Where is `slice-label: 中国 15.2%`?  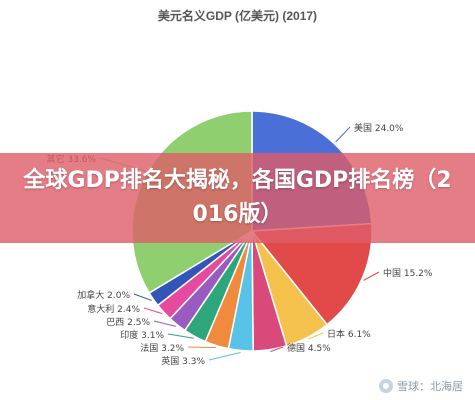
slice-label: 中国 15.2% is located at coordinates (408, 273).